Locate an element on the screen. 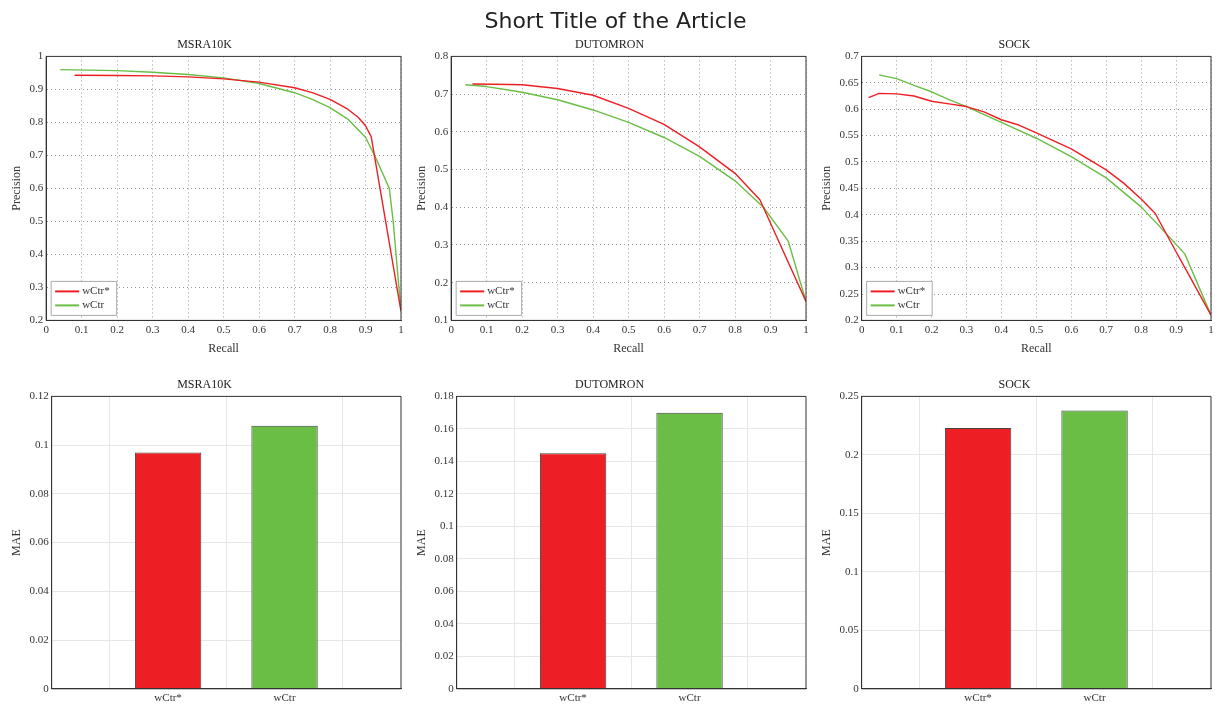  y-tick-label: 0.18 is located at coordinates (444, 395).